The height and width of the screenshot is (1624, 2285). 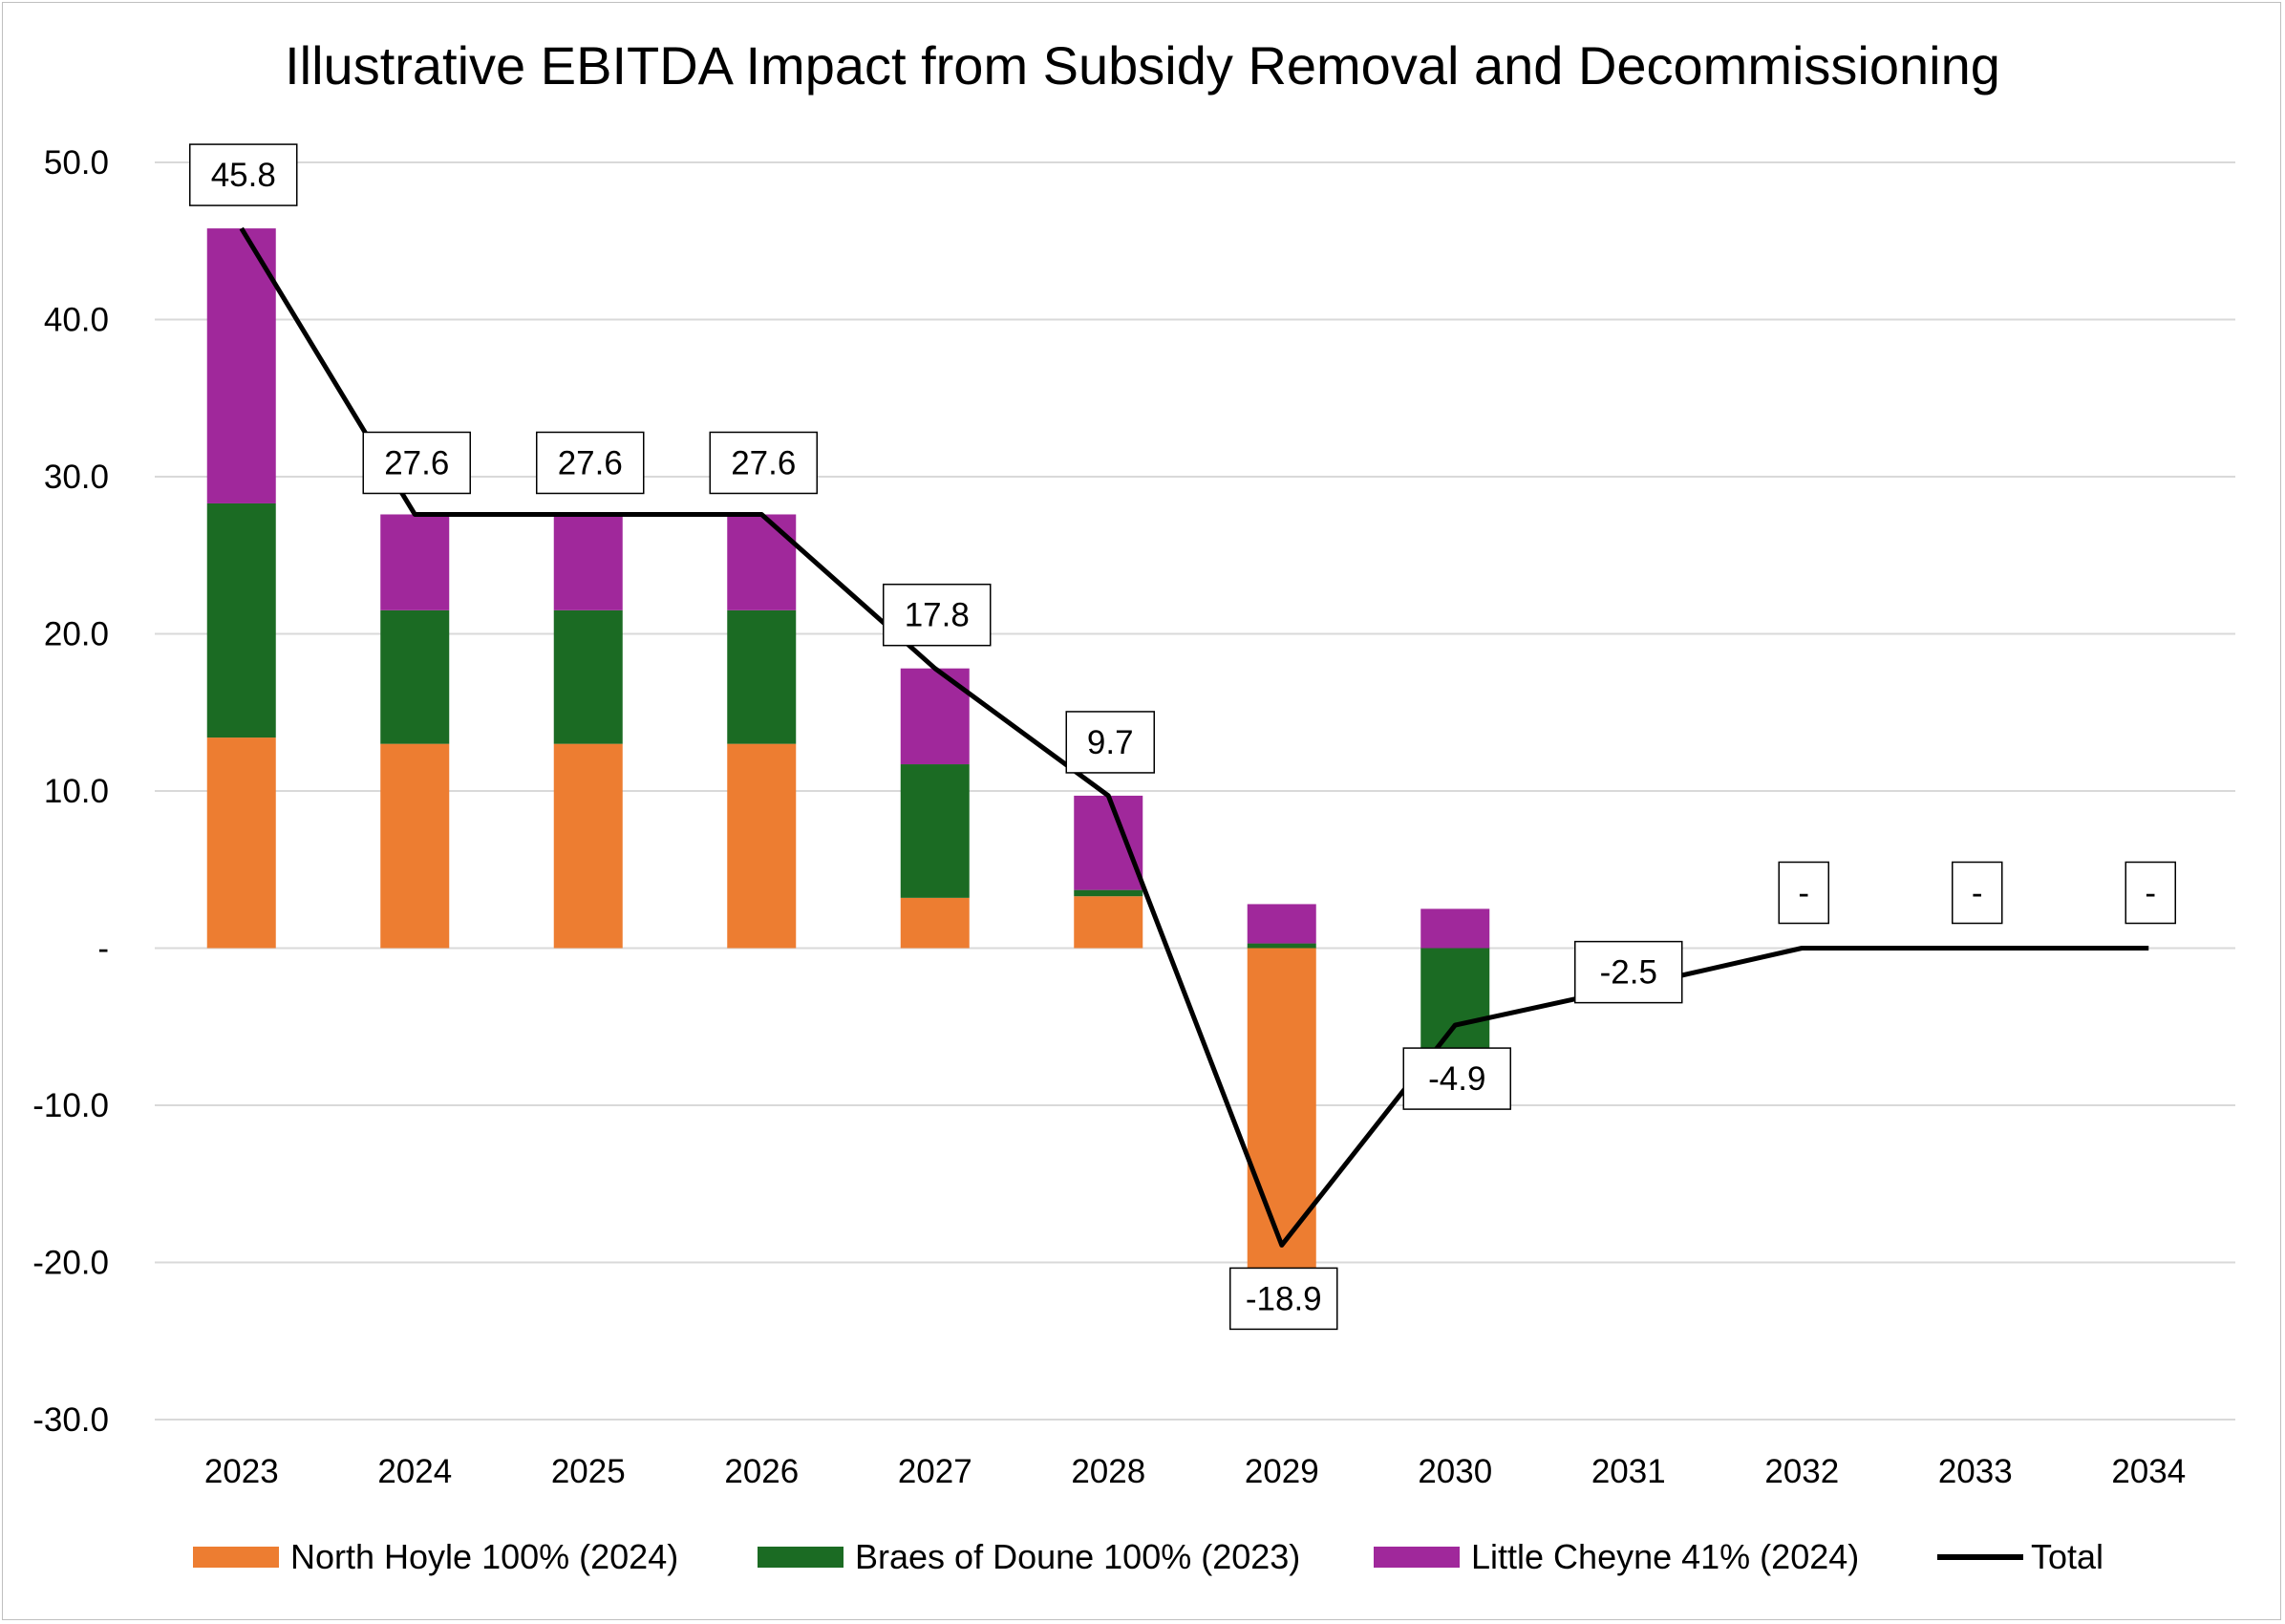 I want to click on legend-label-braes-of-doune: Braes of Doune 100% (2023), so click(x=1078, y=1556).